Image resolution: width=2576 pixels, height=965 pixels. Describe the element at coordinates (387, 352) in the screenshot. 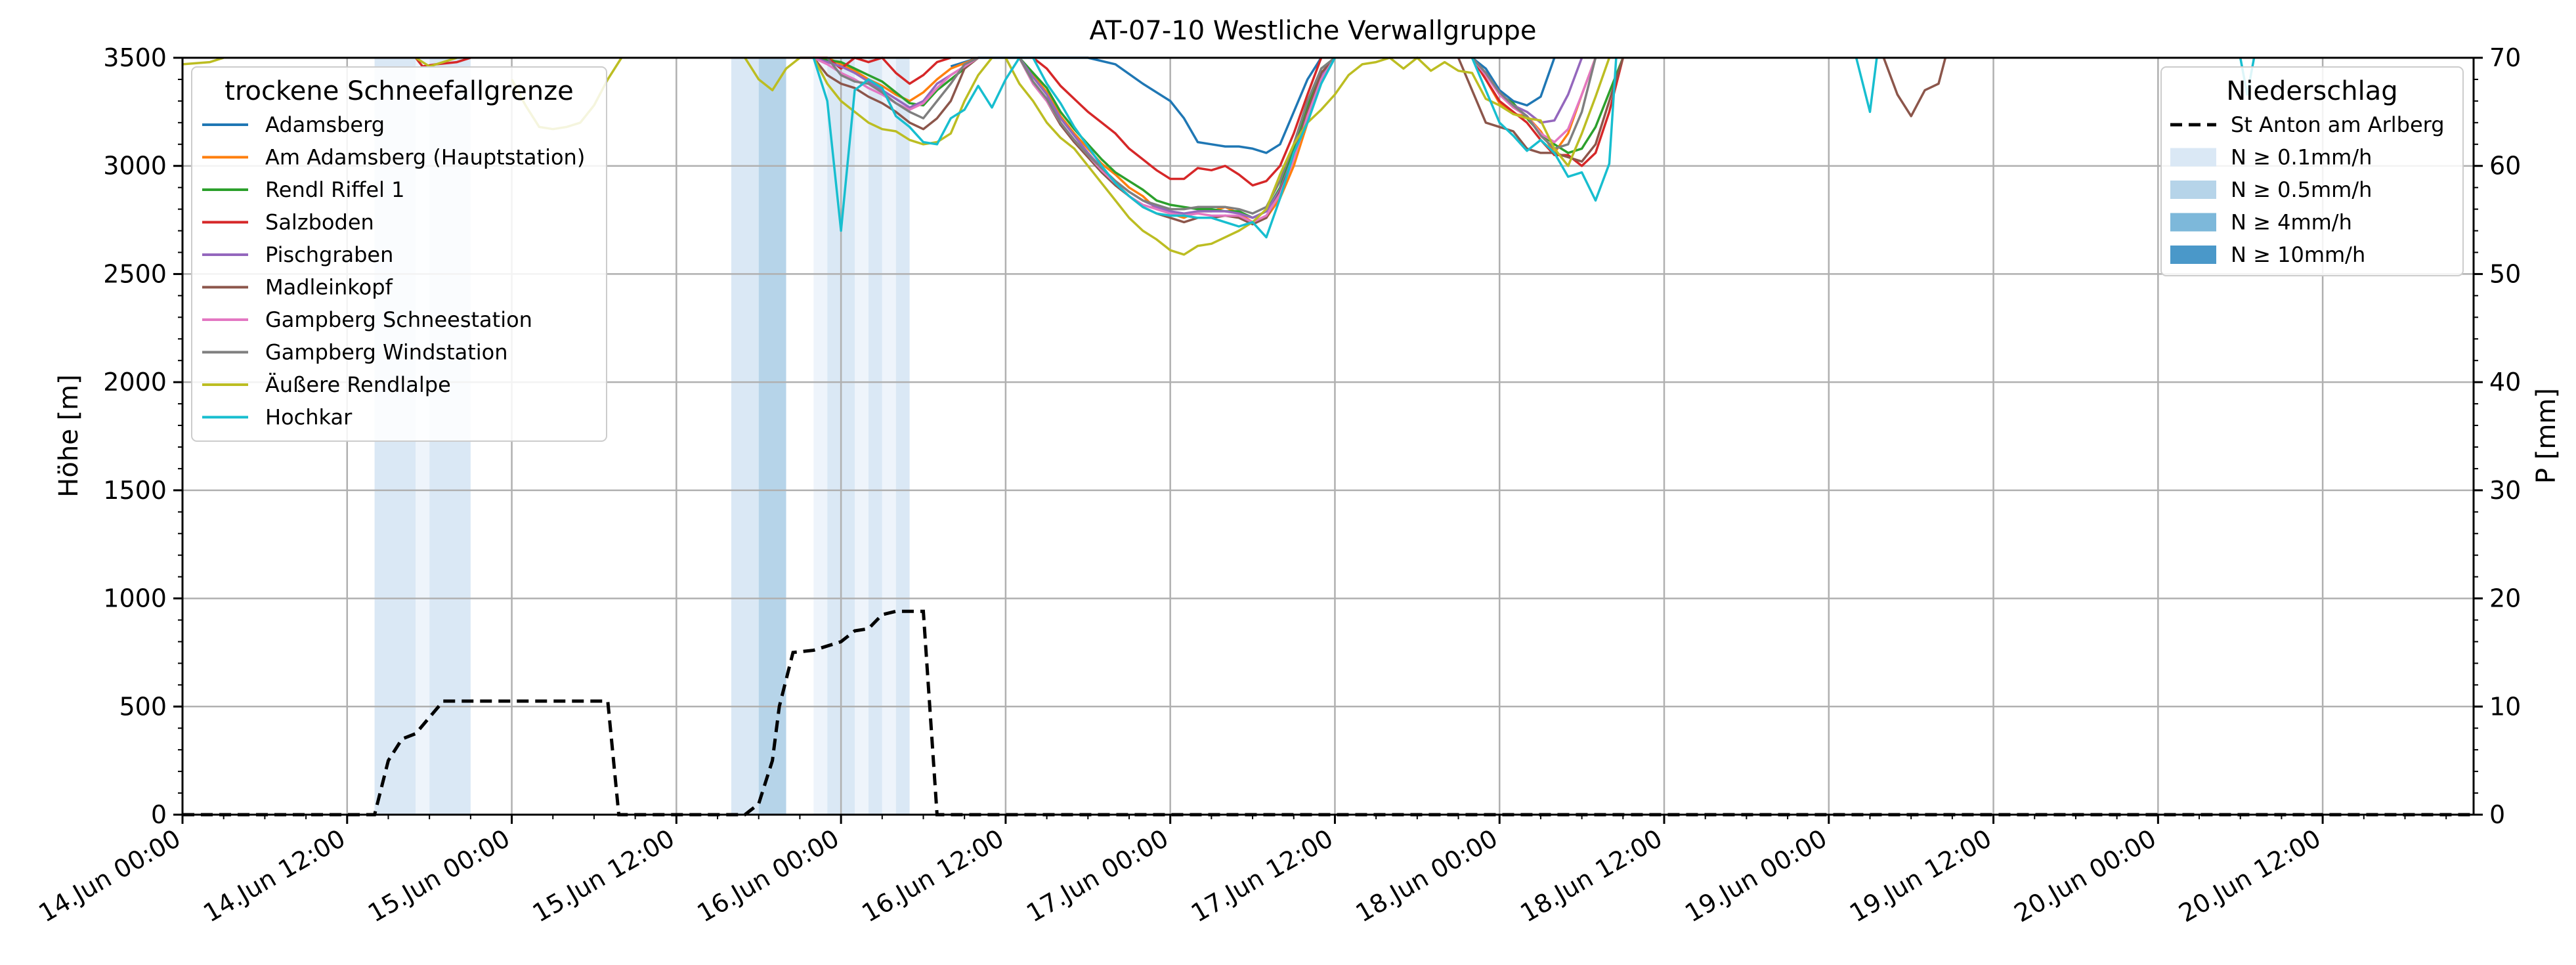

I see `legend-label-gampberg-windstation: Gampberg Windstation` at that location.